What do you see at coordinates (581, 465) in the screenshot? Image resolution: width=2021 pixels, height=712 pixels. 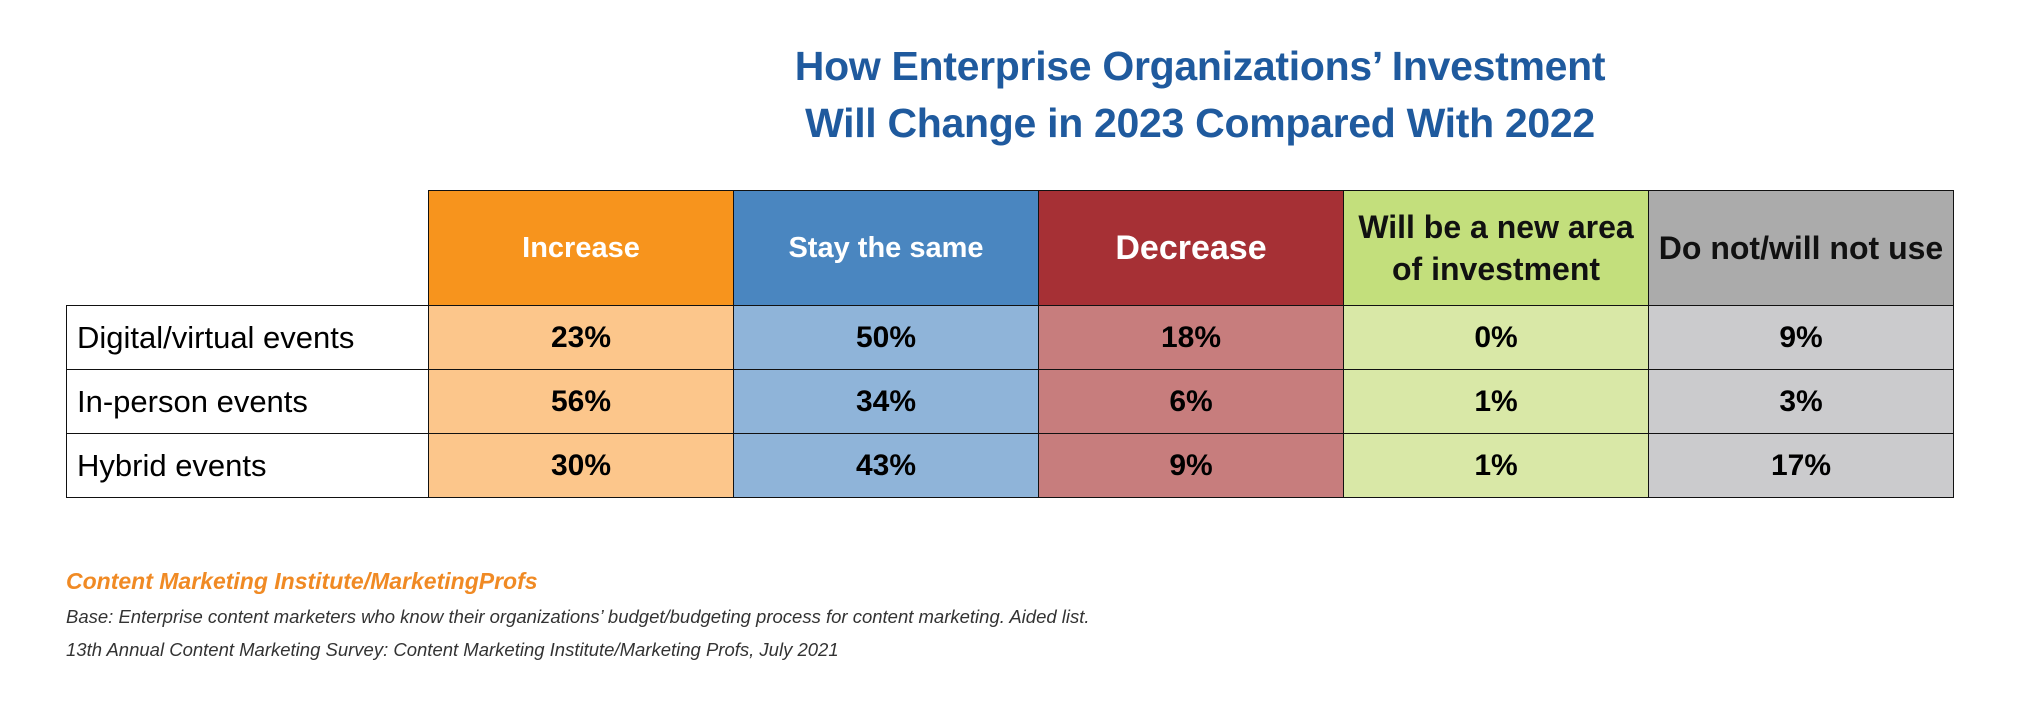 I see `cell-value: 30%` at bounding box center [581, 465].